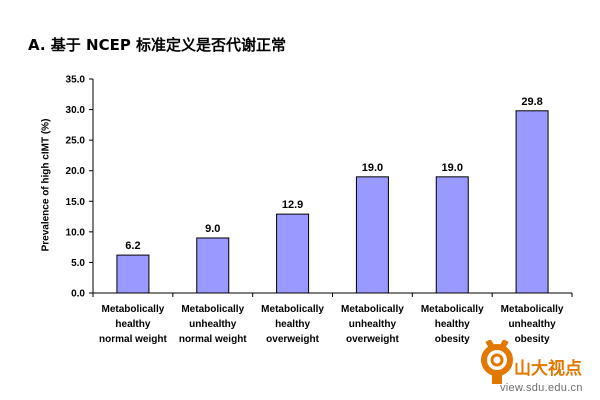 This screenshot has height=400, width=600. I want to click on page-title: A. 基于 NCEP 标准定义是否代谢正常, so click(157, 45).